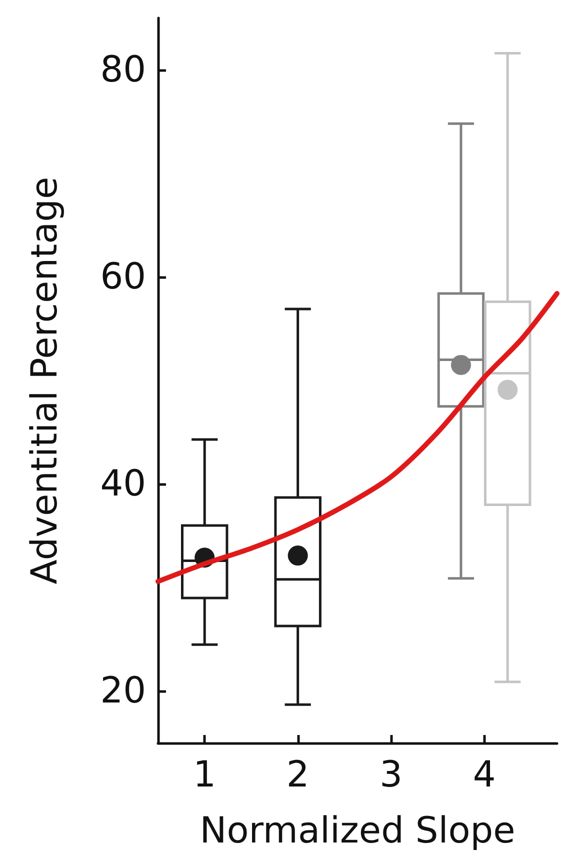 This screenshot has height=867, width=583. What do you see at coordinates (358, 831) in the screenshot?
I see `x-axis-title: Normalized Slope` at bounding box center [358, 831].